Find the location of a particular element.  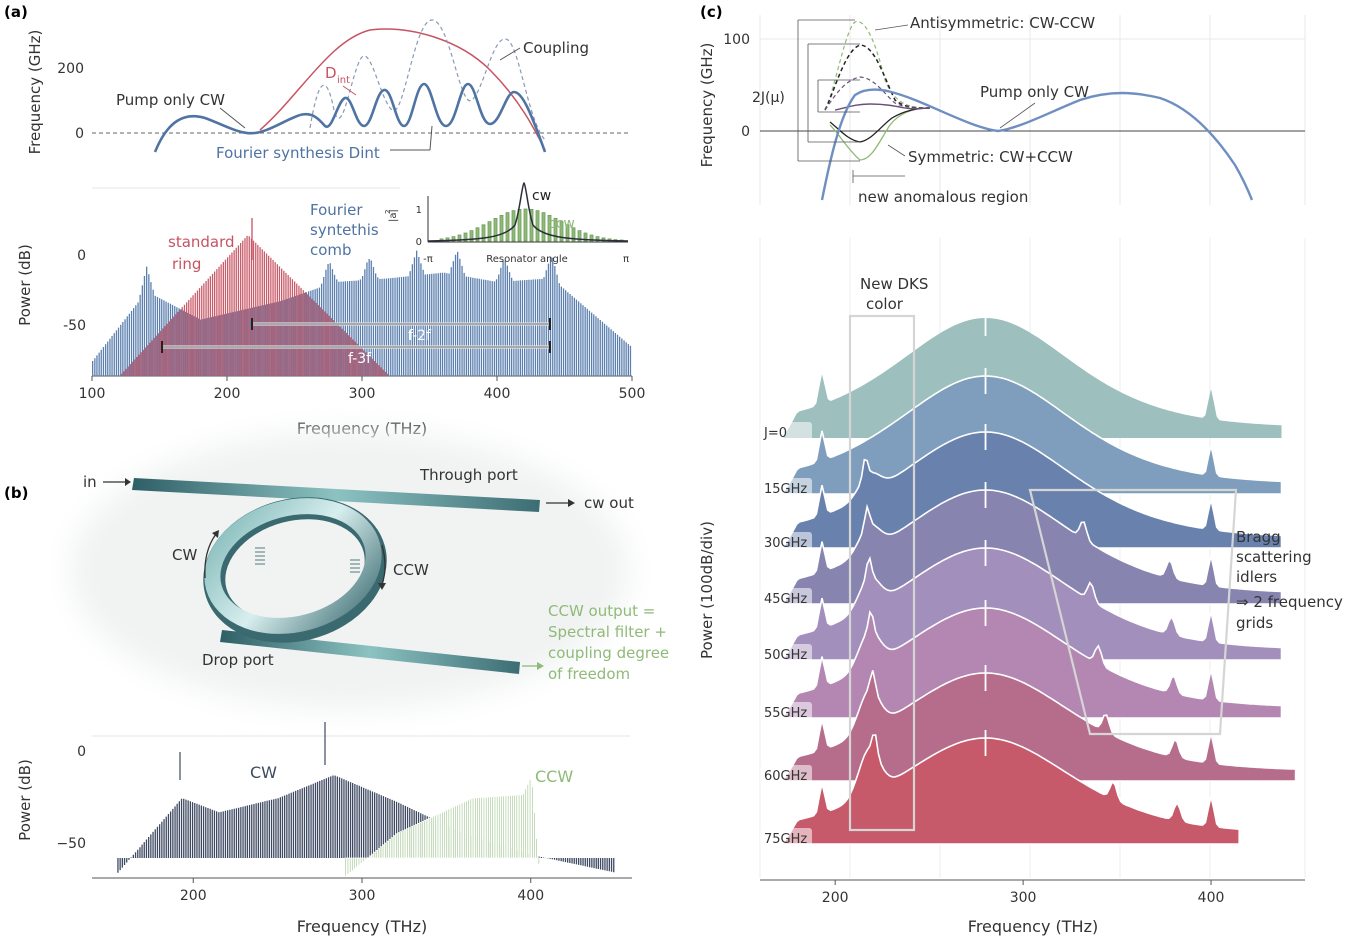

ring-grating-right is located at coordinates (355, 566).